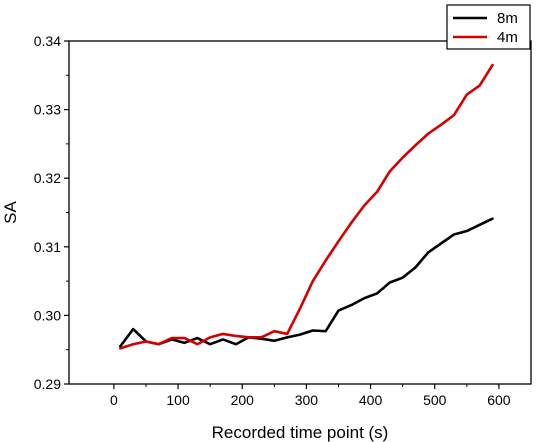 The width and height of the screenshot is (536, 442). What do you see at coordinates (10, 212) in the screenshot?
I see `y-axis-label: SA` at bounding box center [10, 212].